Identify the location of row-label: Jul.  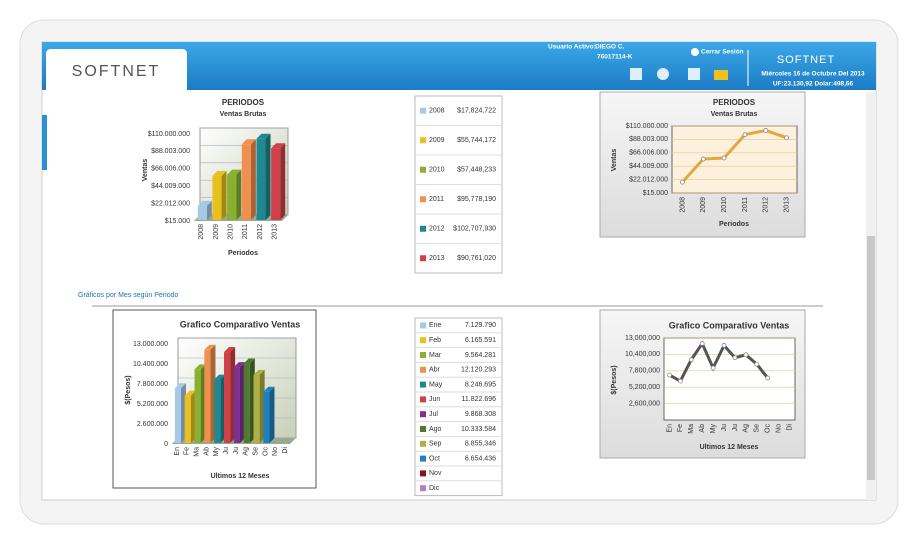
(433, 414).